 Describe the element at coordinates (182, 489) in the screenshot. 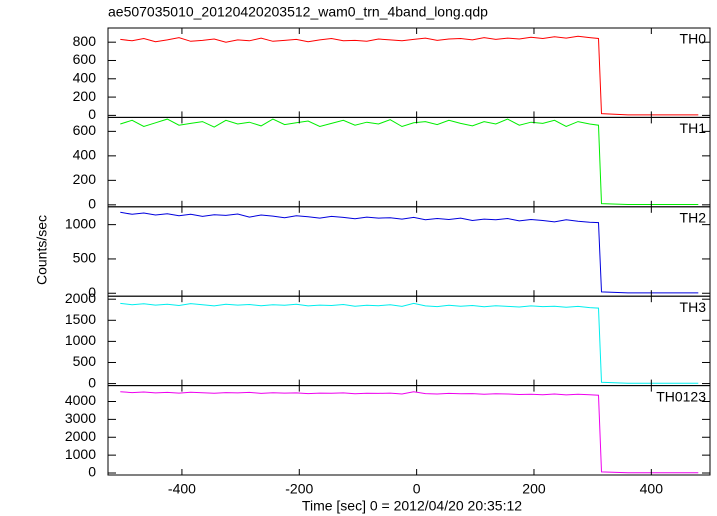

I see `x-tick-label: -400` at that location.